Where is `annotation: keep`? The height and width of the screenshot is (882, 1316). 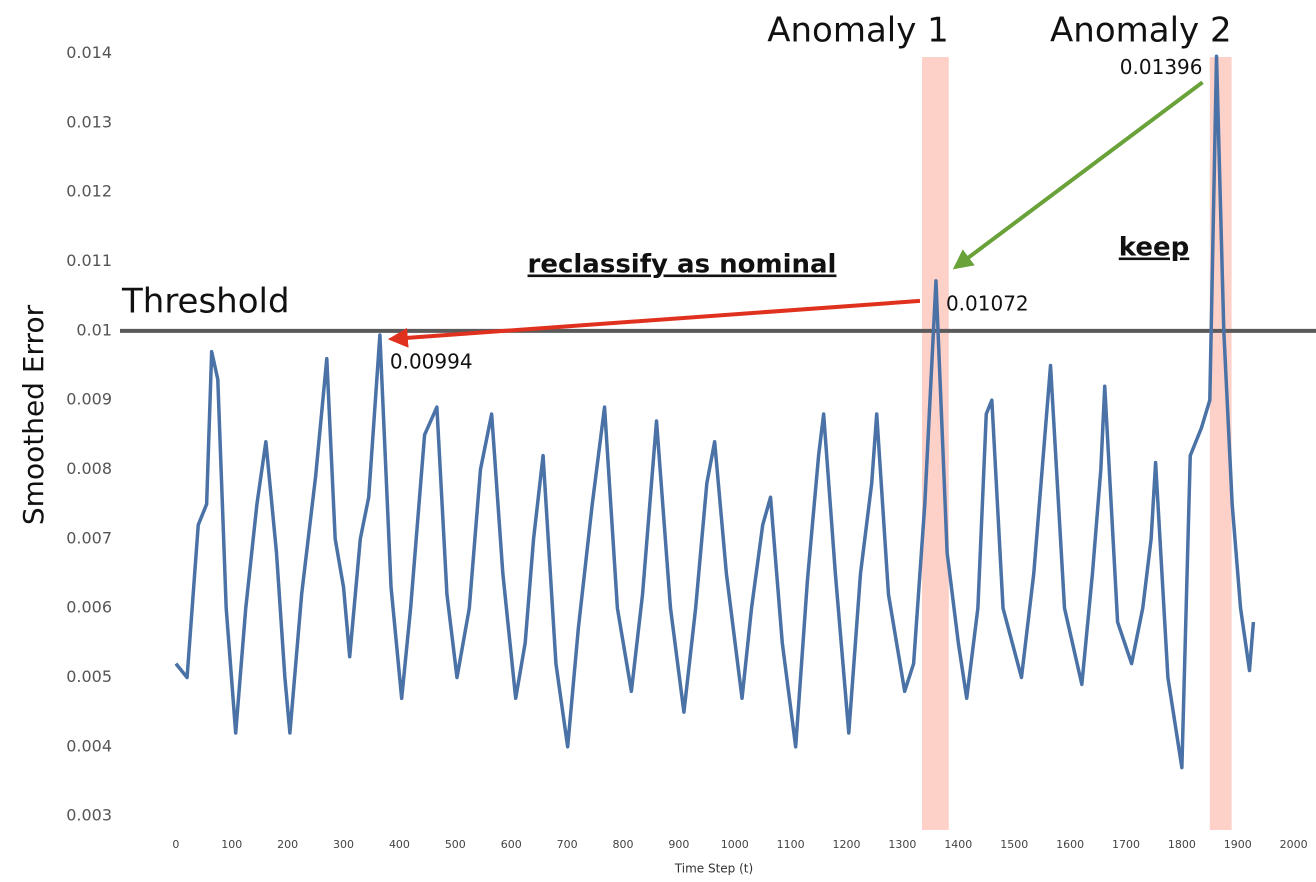 annotation: keep is located at coordinates (1154, 248).